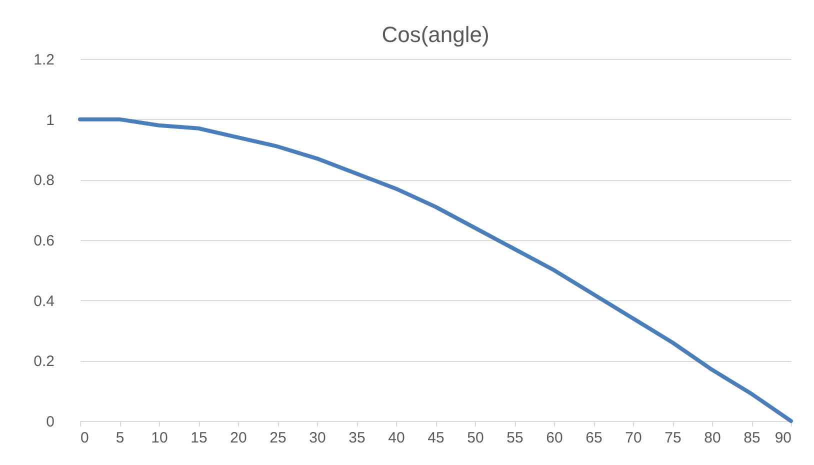 The height and width of the screenshot is (465, 814). I want to click on x-tick-label: 50, so click(475, 438).